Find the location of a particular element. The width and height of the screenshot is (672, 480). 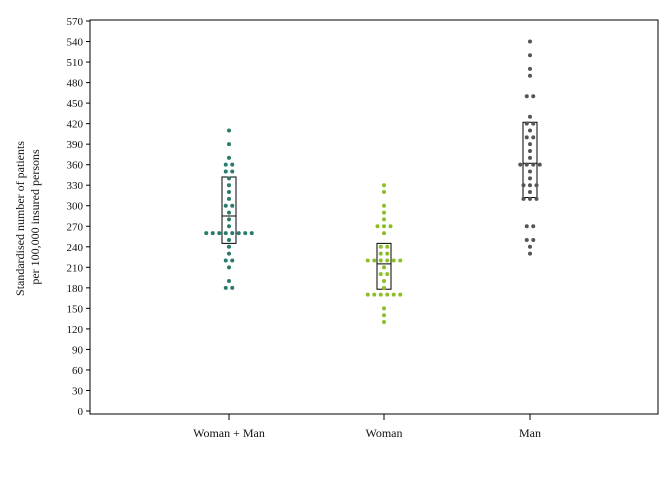

x-axis: Woman + Man Woman Man is located at coordinates (367, 427).